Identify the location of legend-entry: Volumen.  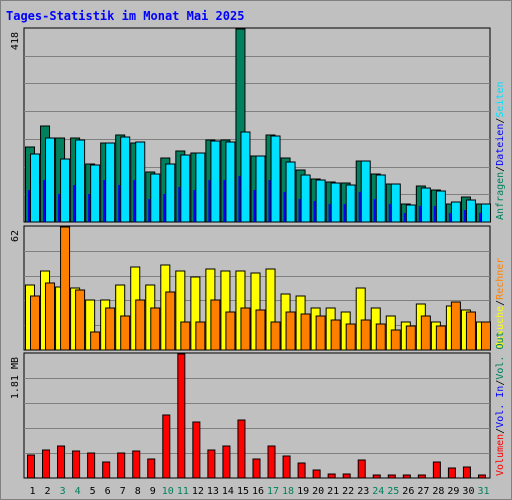
(500, 455).